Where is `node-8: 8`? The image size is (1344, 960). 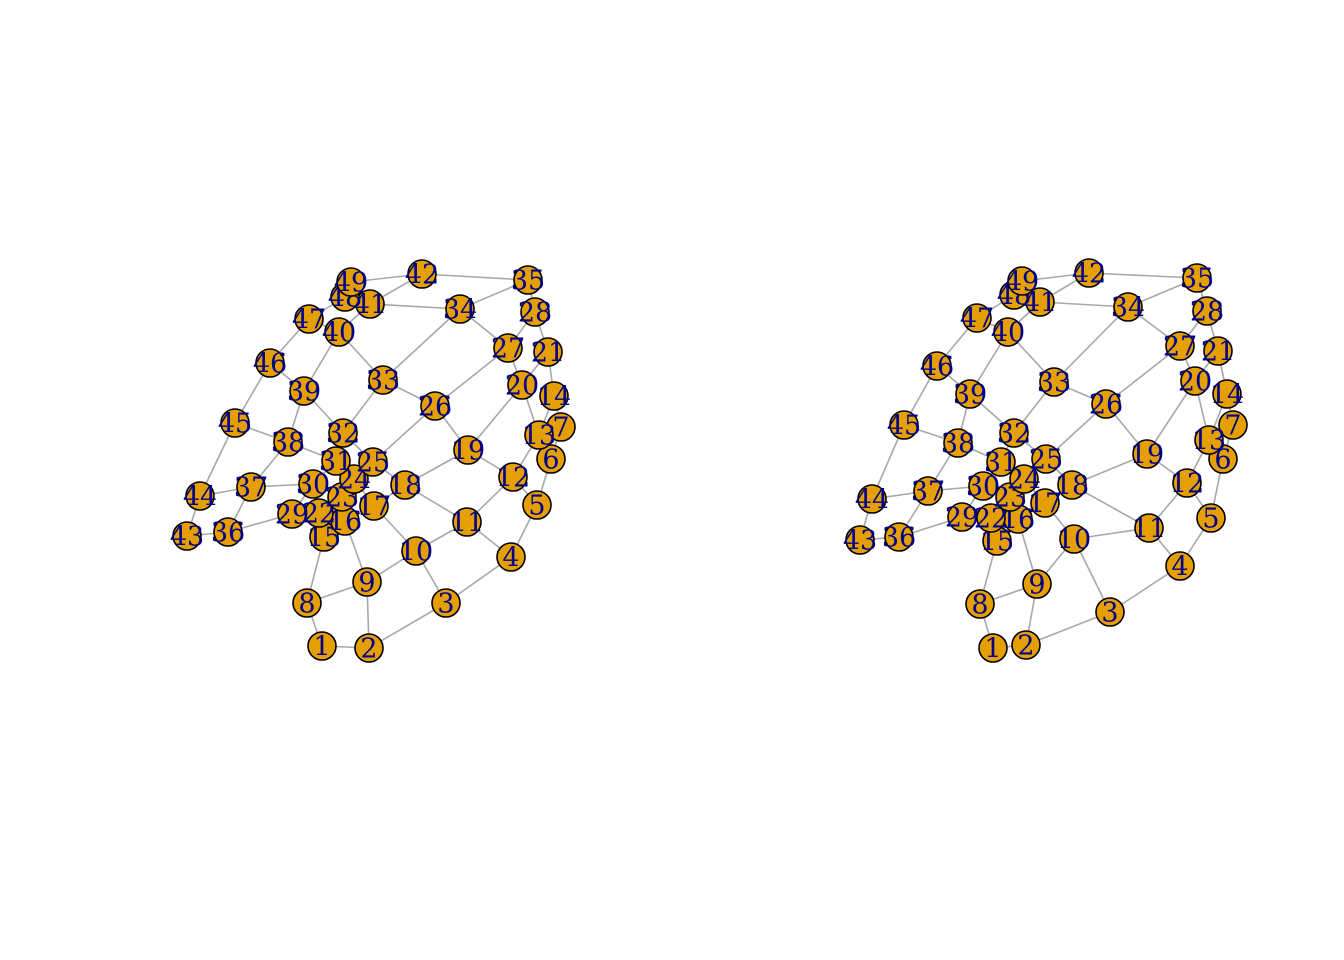
node-8: 8 is located at coordinates (307, 604).